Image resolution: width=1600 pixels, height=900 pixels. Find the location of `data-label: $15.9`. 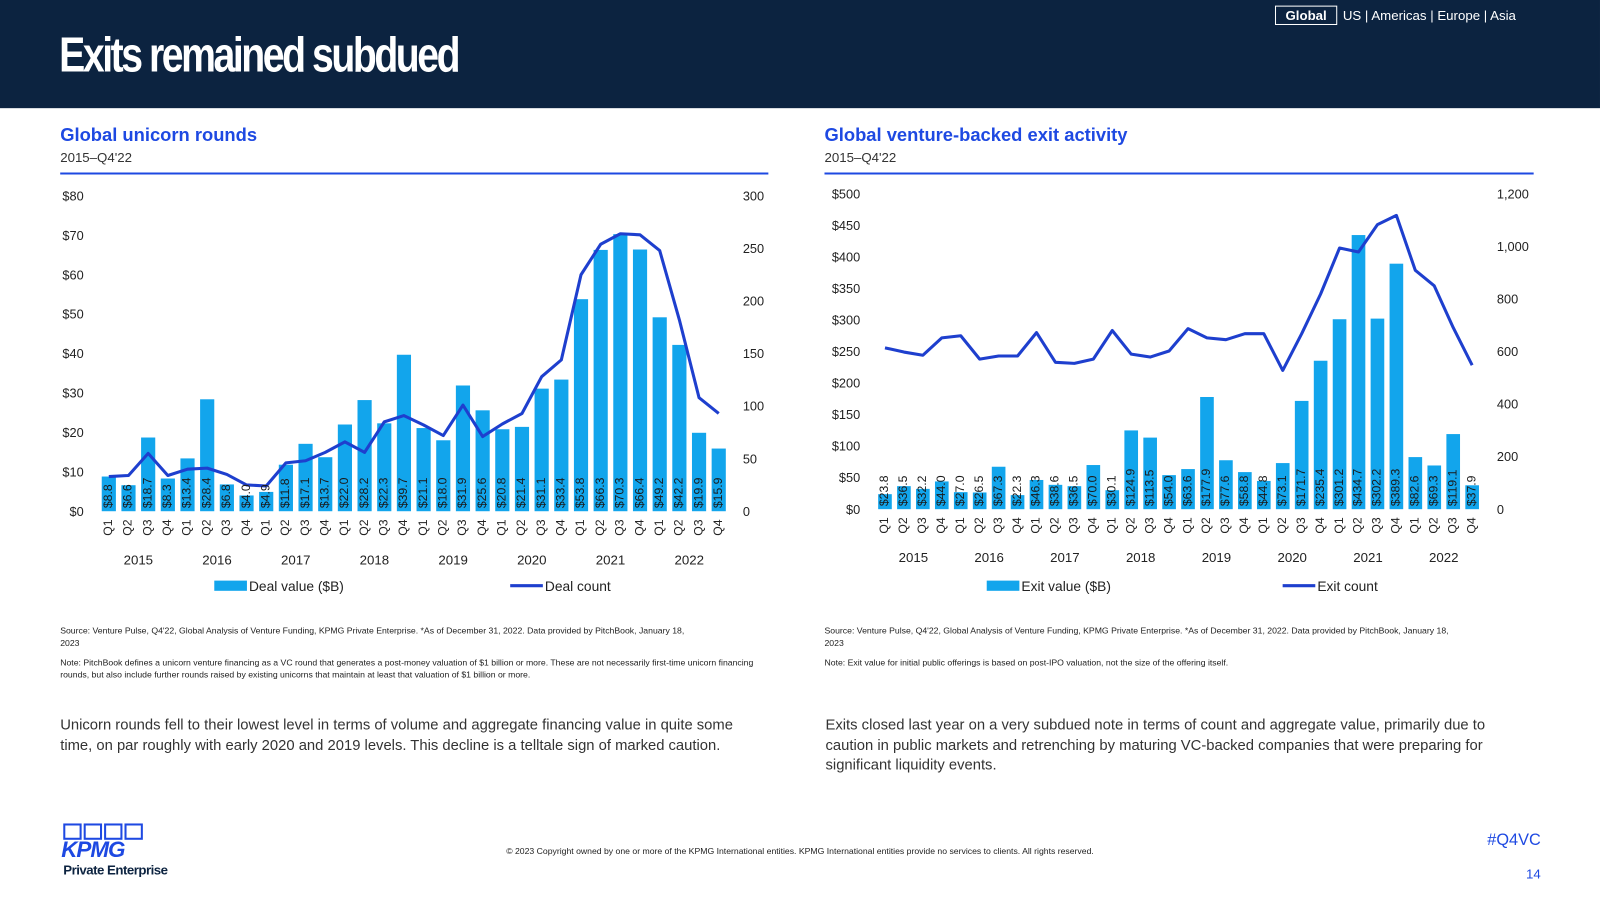

data-label: $15.9 is located at coordinates (718, 492).